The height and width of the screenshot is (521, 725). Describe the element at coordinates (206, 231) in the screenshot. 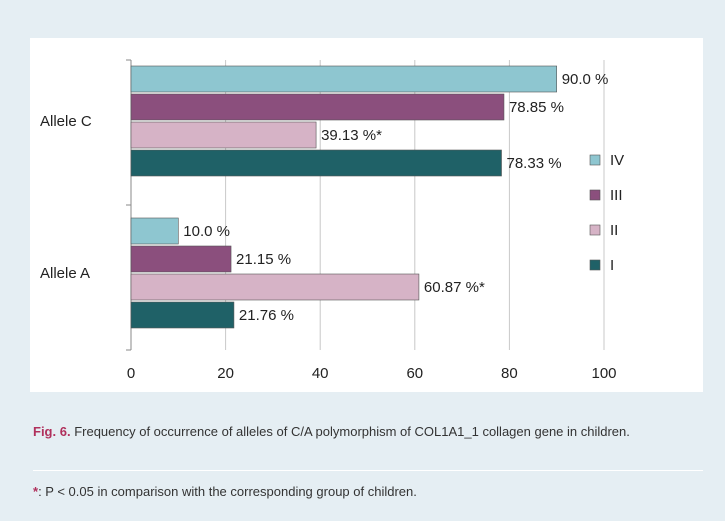

I see `data-label: 10.0 %` at that location.